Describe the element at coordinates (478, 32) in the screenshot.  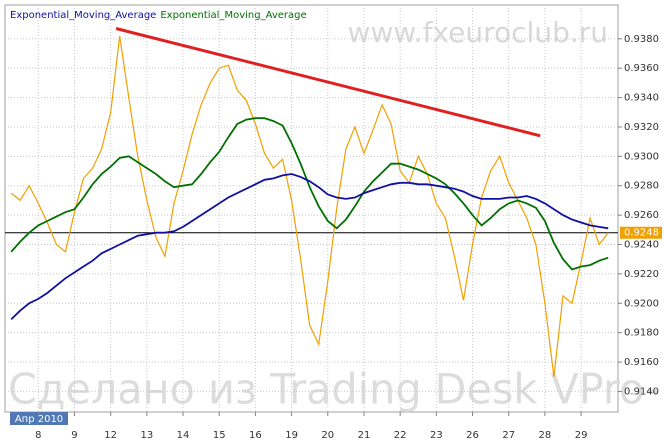
I see `watermark: www.fxeuroclub.ru` at that location.